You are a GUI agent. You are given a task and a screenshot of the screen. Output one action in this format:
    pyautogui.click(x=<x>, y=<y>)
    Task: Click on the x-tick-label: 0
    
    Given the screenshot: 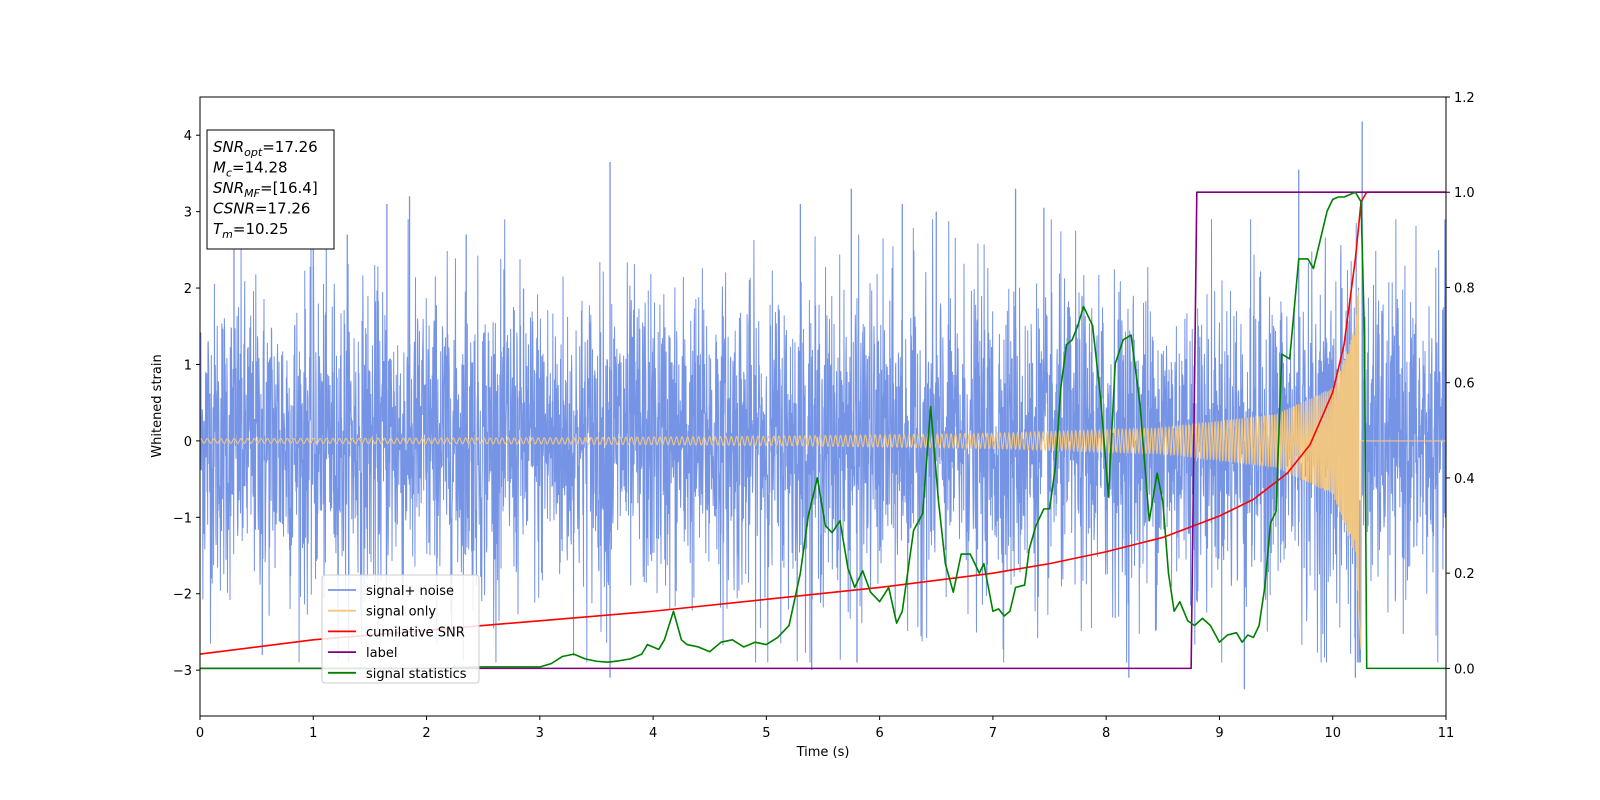 What is the action you would take?
    pyautogui.click(x=200, y=733)
    